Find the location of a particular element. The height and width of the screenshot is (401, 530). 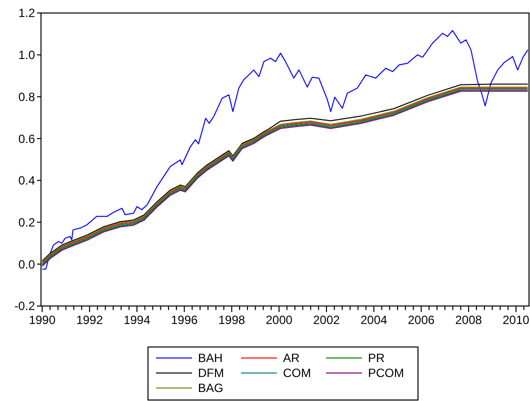

legend-label: DFM is located at coordinates (211, 373).